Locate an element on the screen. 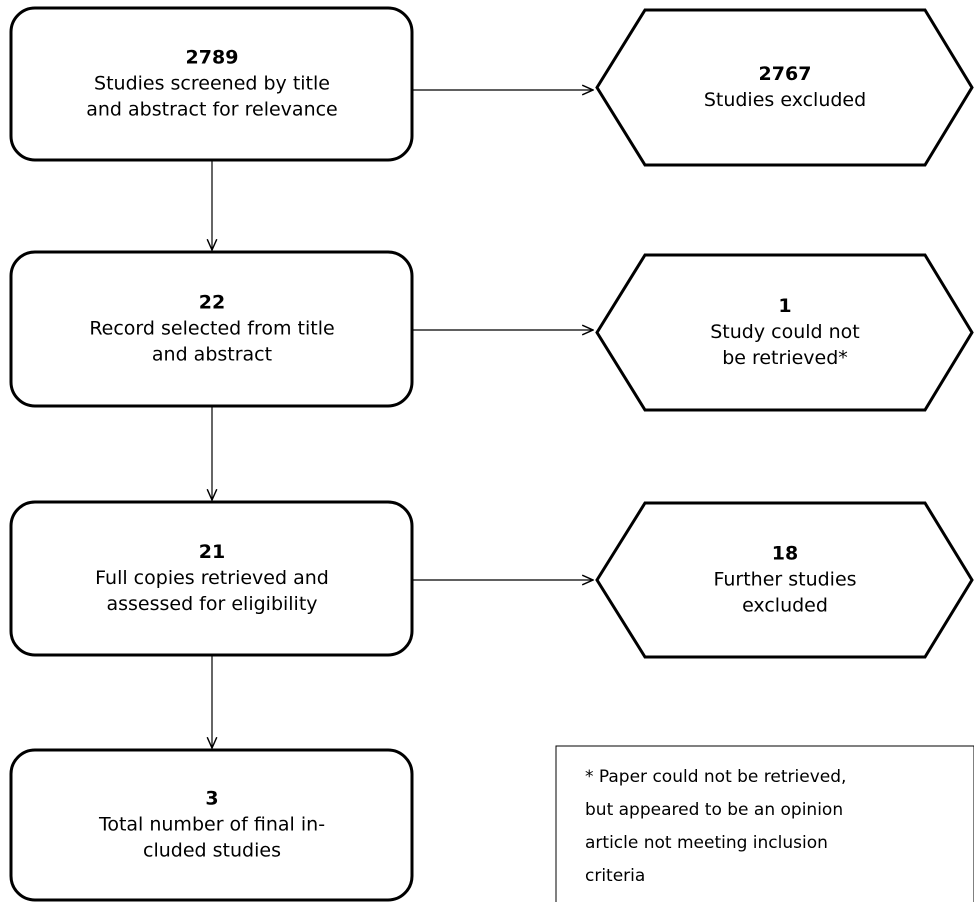 The image size is (974, 902). node-text: Studies screened by title is located at coordinates (212, 84).